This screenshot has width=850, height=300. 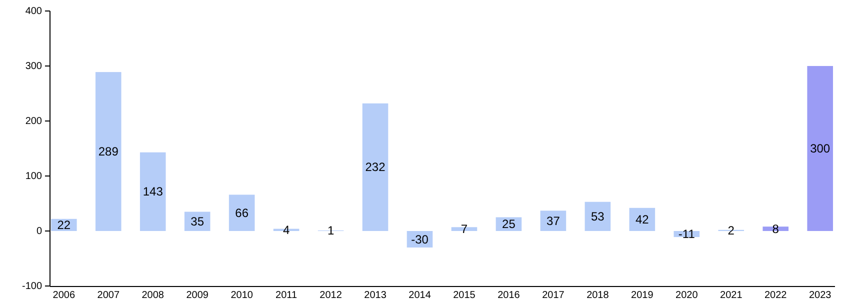 What do you see at coordinates (32, 286) in the screenshot?
I see `y-tick-label: -100` at bounding box center [32, 286].